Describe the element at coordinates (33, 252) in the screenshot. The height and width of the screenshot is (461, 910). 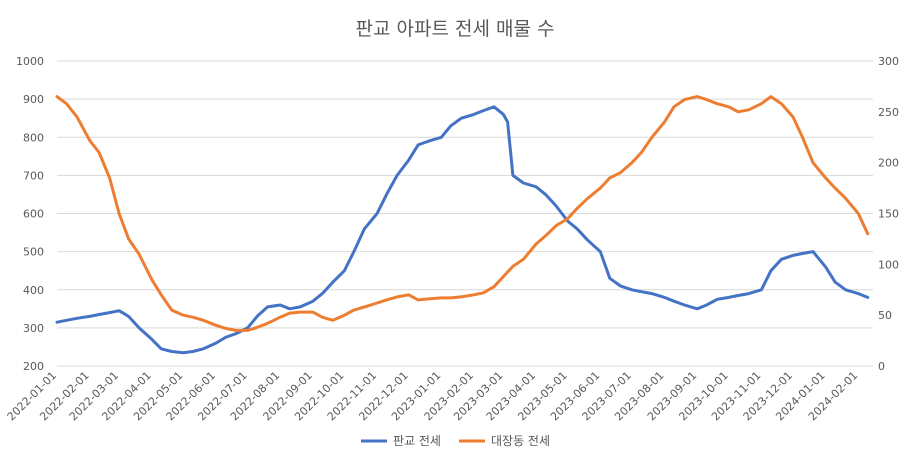
I see `left-tick-label: 500` at that location.